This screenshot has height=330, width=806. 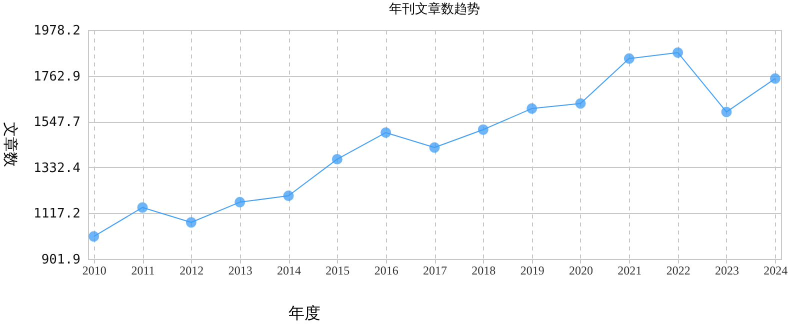 What do you see at coordinates (532, 271) in the screenshot?
I see `x-tick-label: 2019` at bounding box center [532, 271].